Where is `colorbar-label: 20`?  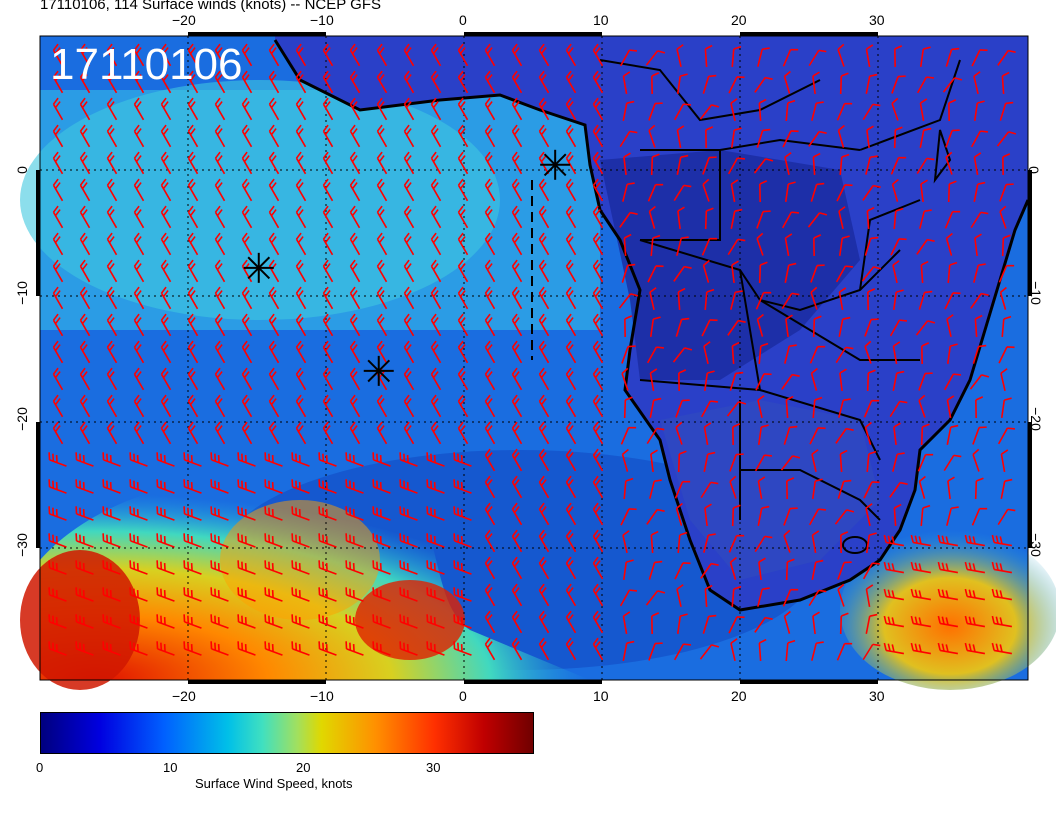
colorbar-label: 20 is located at coordinates (303, 767).